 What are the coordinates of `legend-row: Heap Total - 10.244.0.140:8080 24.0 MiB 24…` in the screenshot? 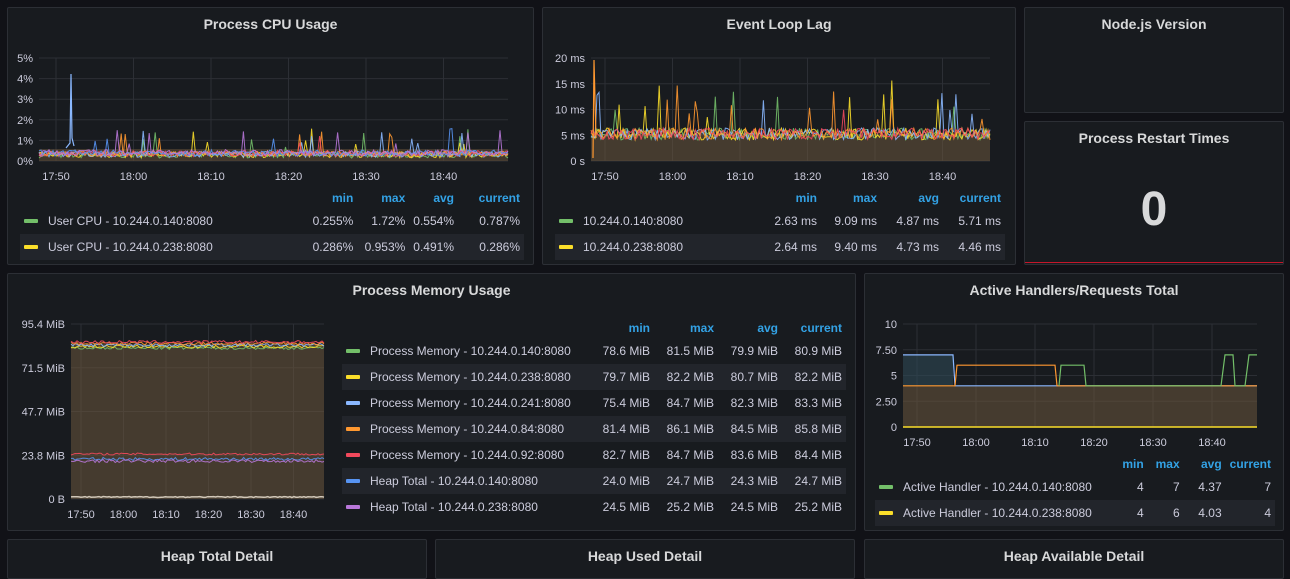 It's located at (594, 481).